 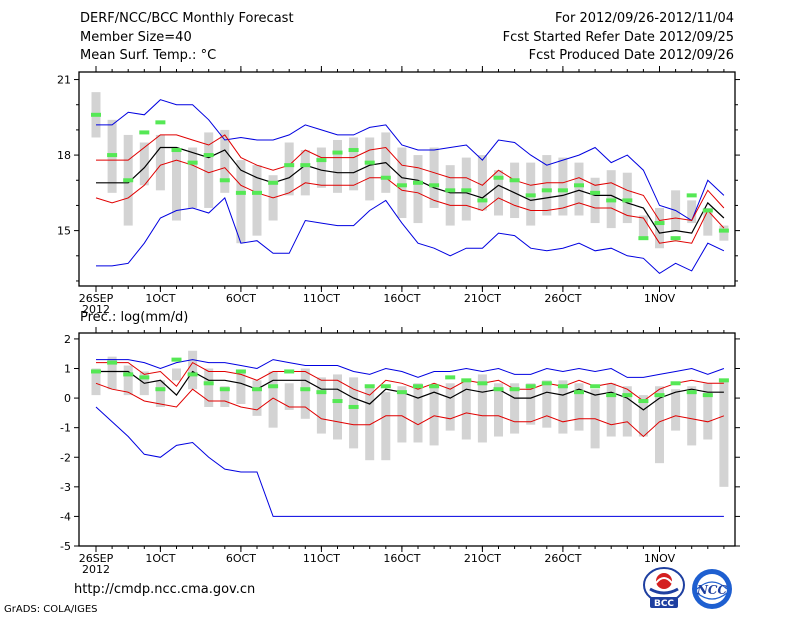 I want to click on precip-ytick-label: -2, so click(x=65, y=457).